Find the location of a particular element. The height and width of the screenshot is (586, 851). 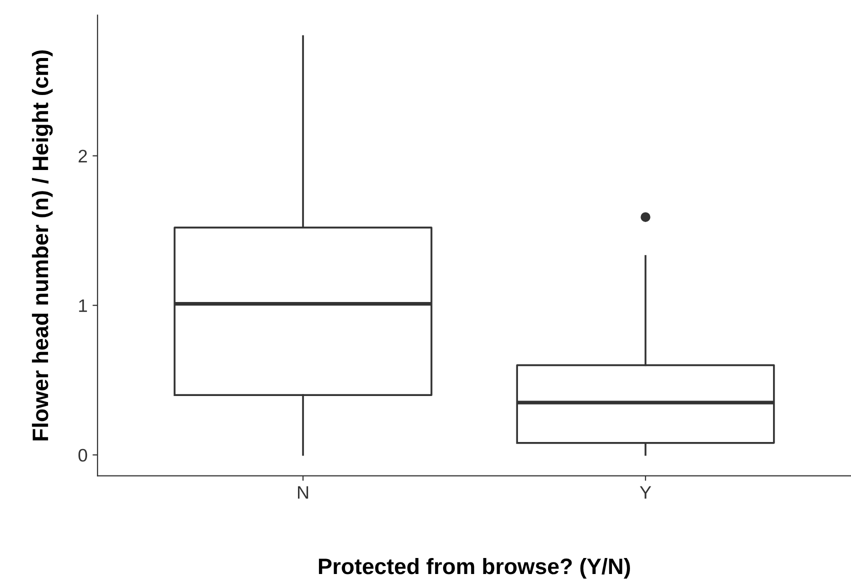

x-tick-label: Y is located at coordinates (646, 492).